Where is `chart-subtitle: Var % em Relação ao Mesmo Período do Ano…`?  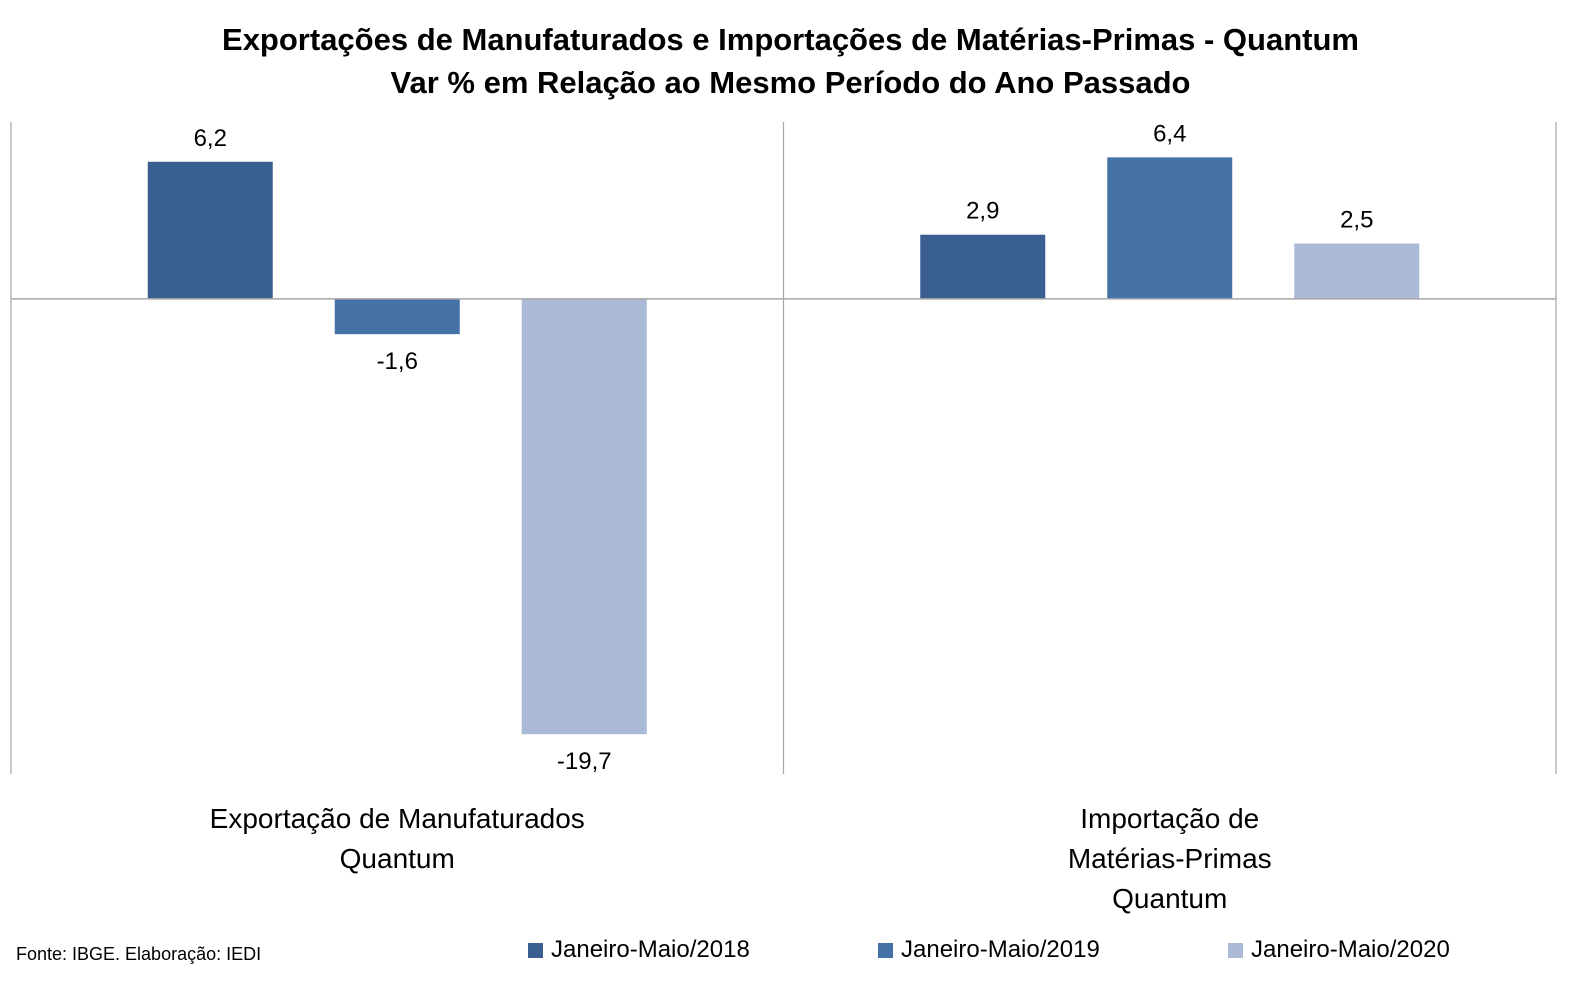
chart-subtitle: Var % em Relação ao Mesmo Período do Ano… is located at coordinates (790, 82).